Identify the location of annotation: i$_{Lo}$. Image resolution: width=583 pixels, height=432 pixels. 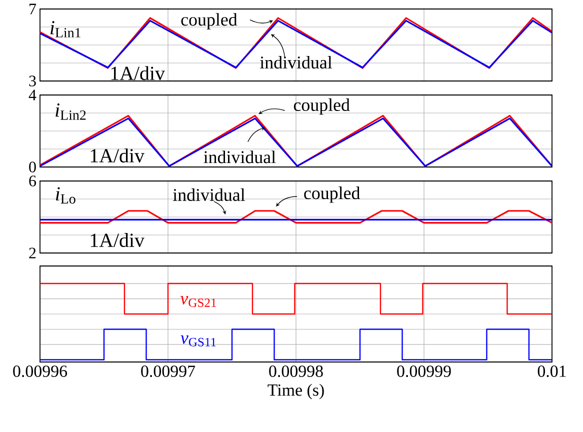
(66, 195).